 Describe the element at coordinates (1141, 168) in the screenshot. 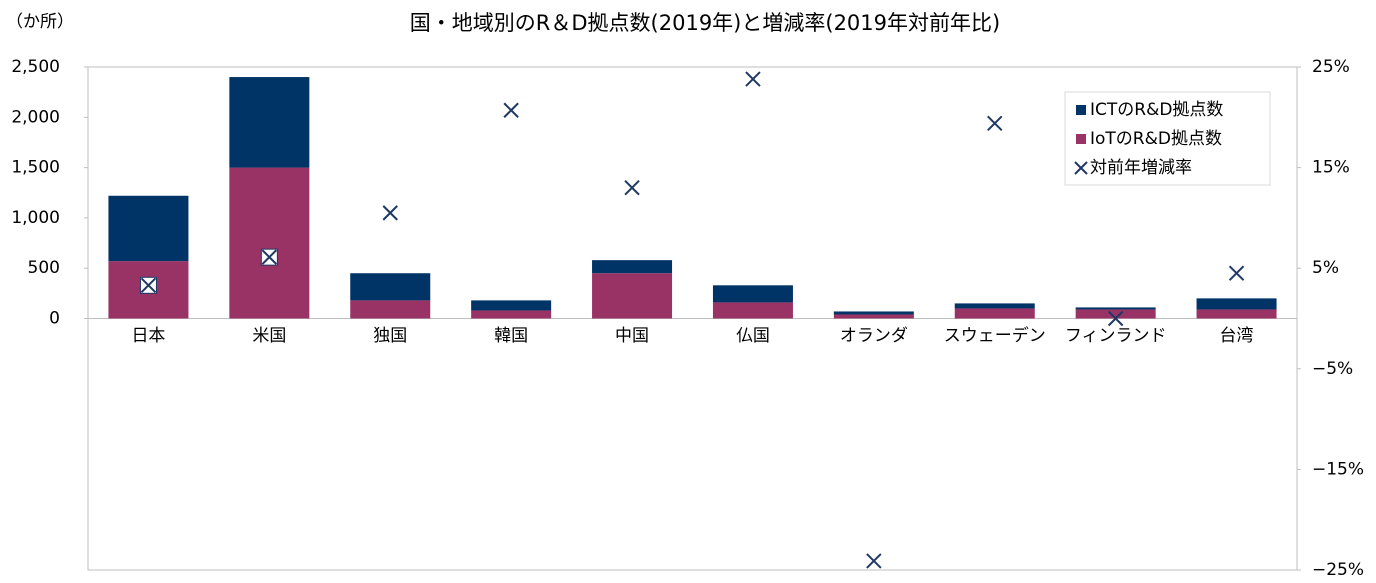

I see `legend-label: 対前年増減率` at that location.